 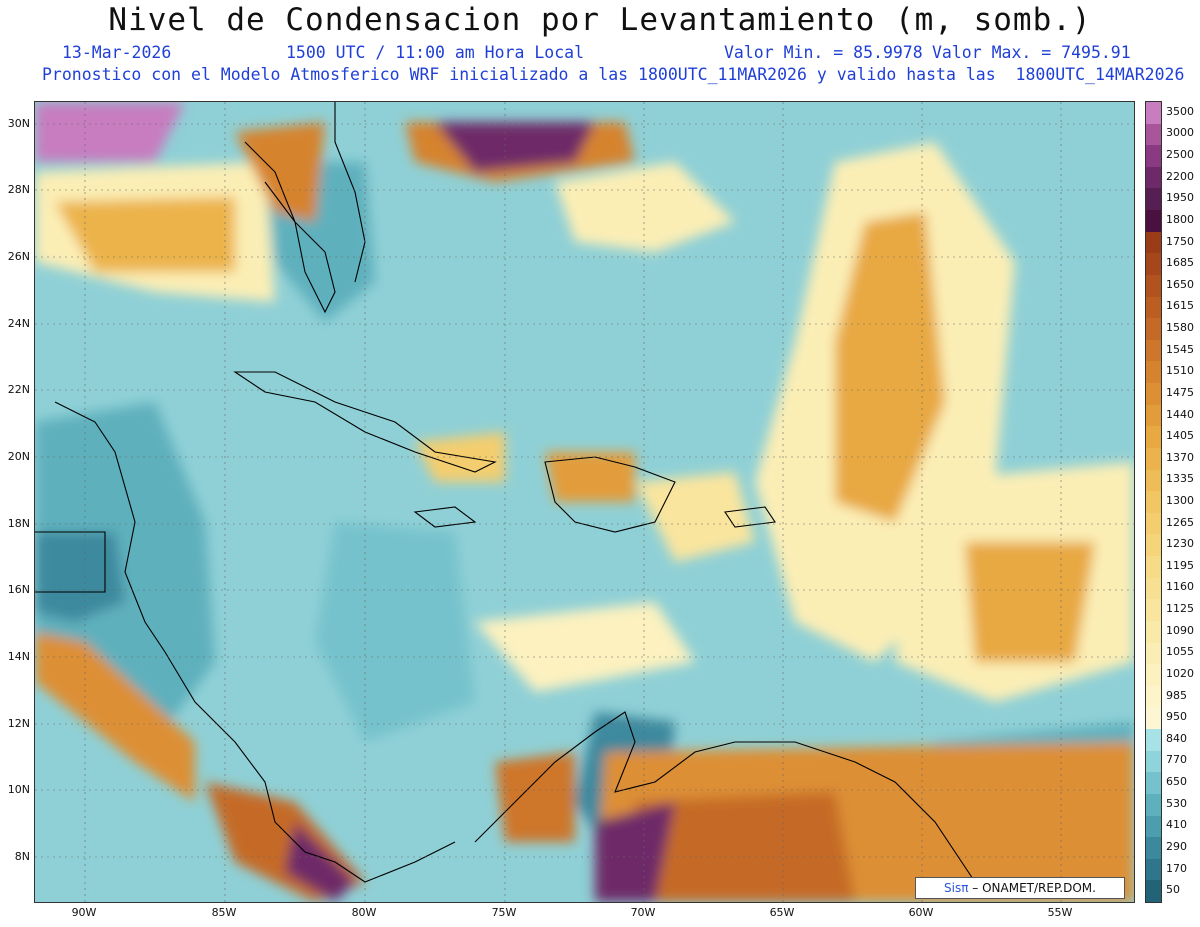 What do you see at coordinates (18, 523) in the screenshot?
I see `lat-label-18n: 18N` at bounding box center [18, 523].